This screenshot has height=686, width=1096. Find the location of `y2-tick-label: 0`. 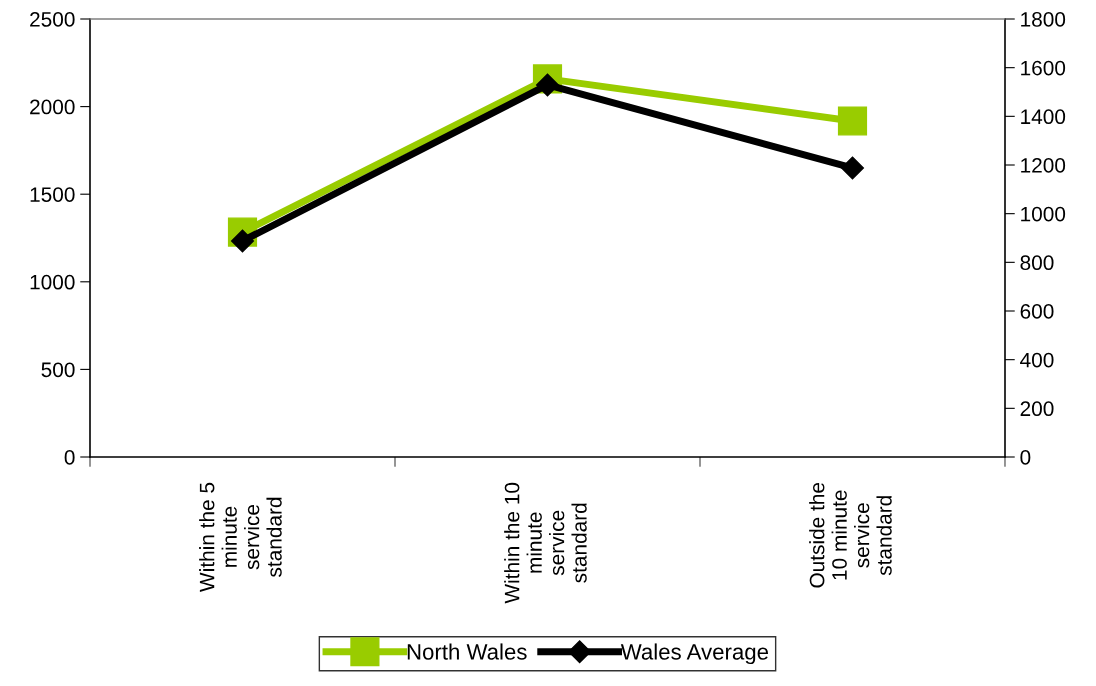

y2-tick-label: 0 is located at coordinates (1025, 457).